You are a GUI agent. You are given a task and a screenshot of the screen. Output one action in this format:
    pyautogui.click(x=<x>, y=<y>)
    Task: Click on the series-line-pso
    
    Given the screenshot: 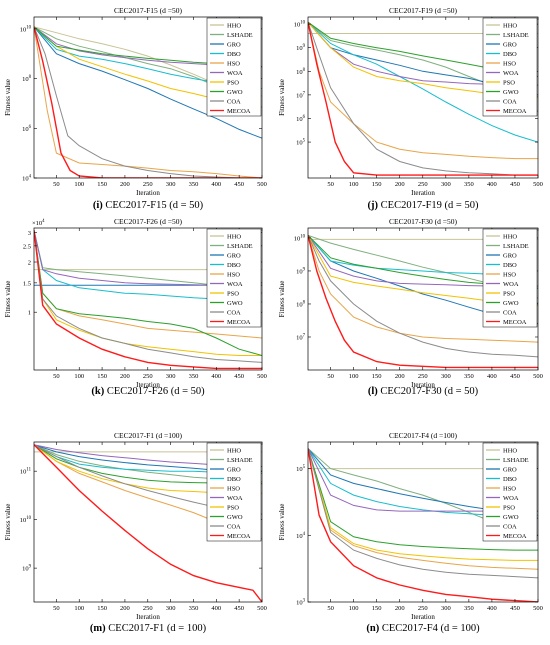 What is the action you would take?
    pyautogui.click(x=423, y=504)
    